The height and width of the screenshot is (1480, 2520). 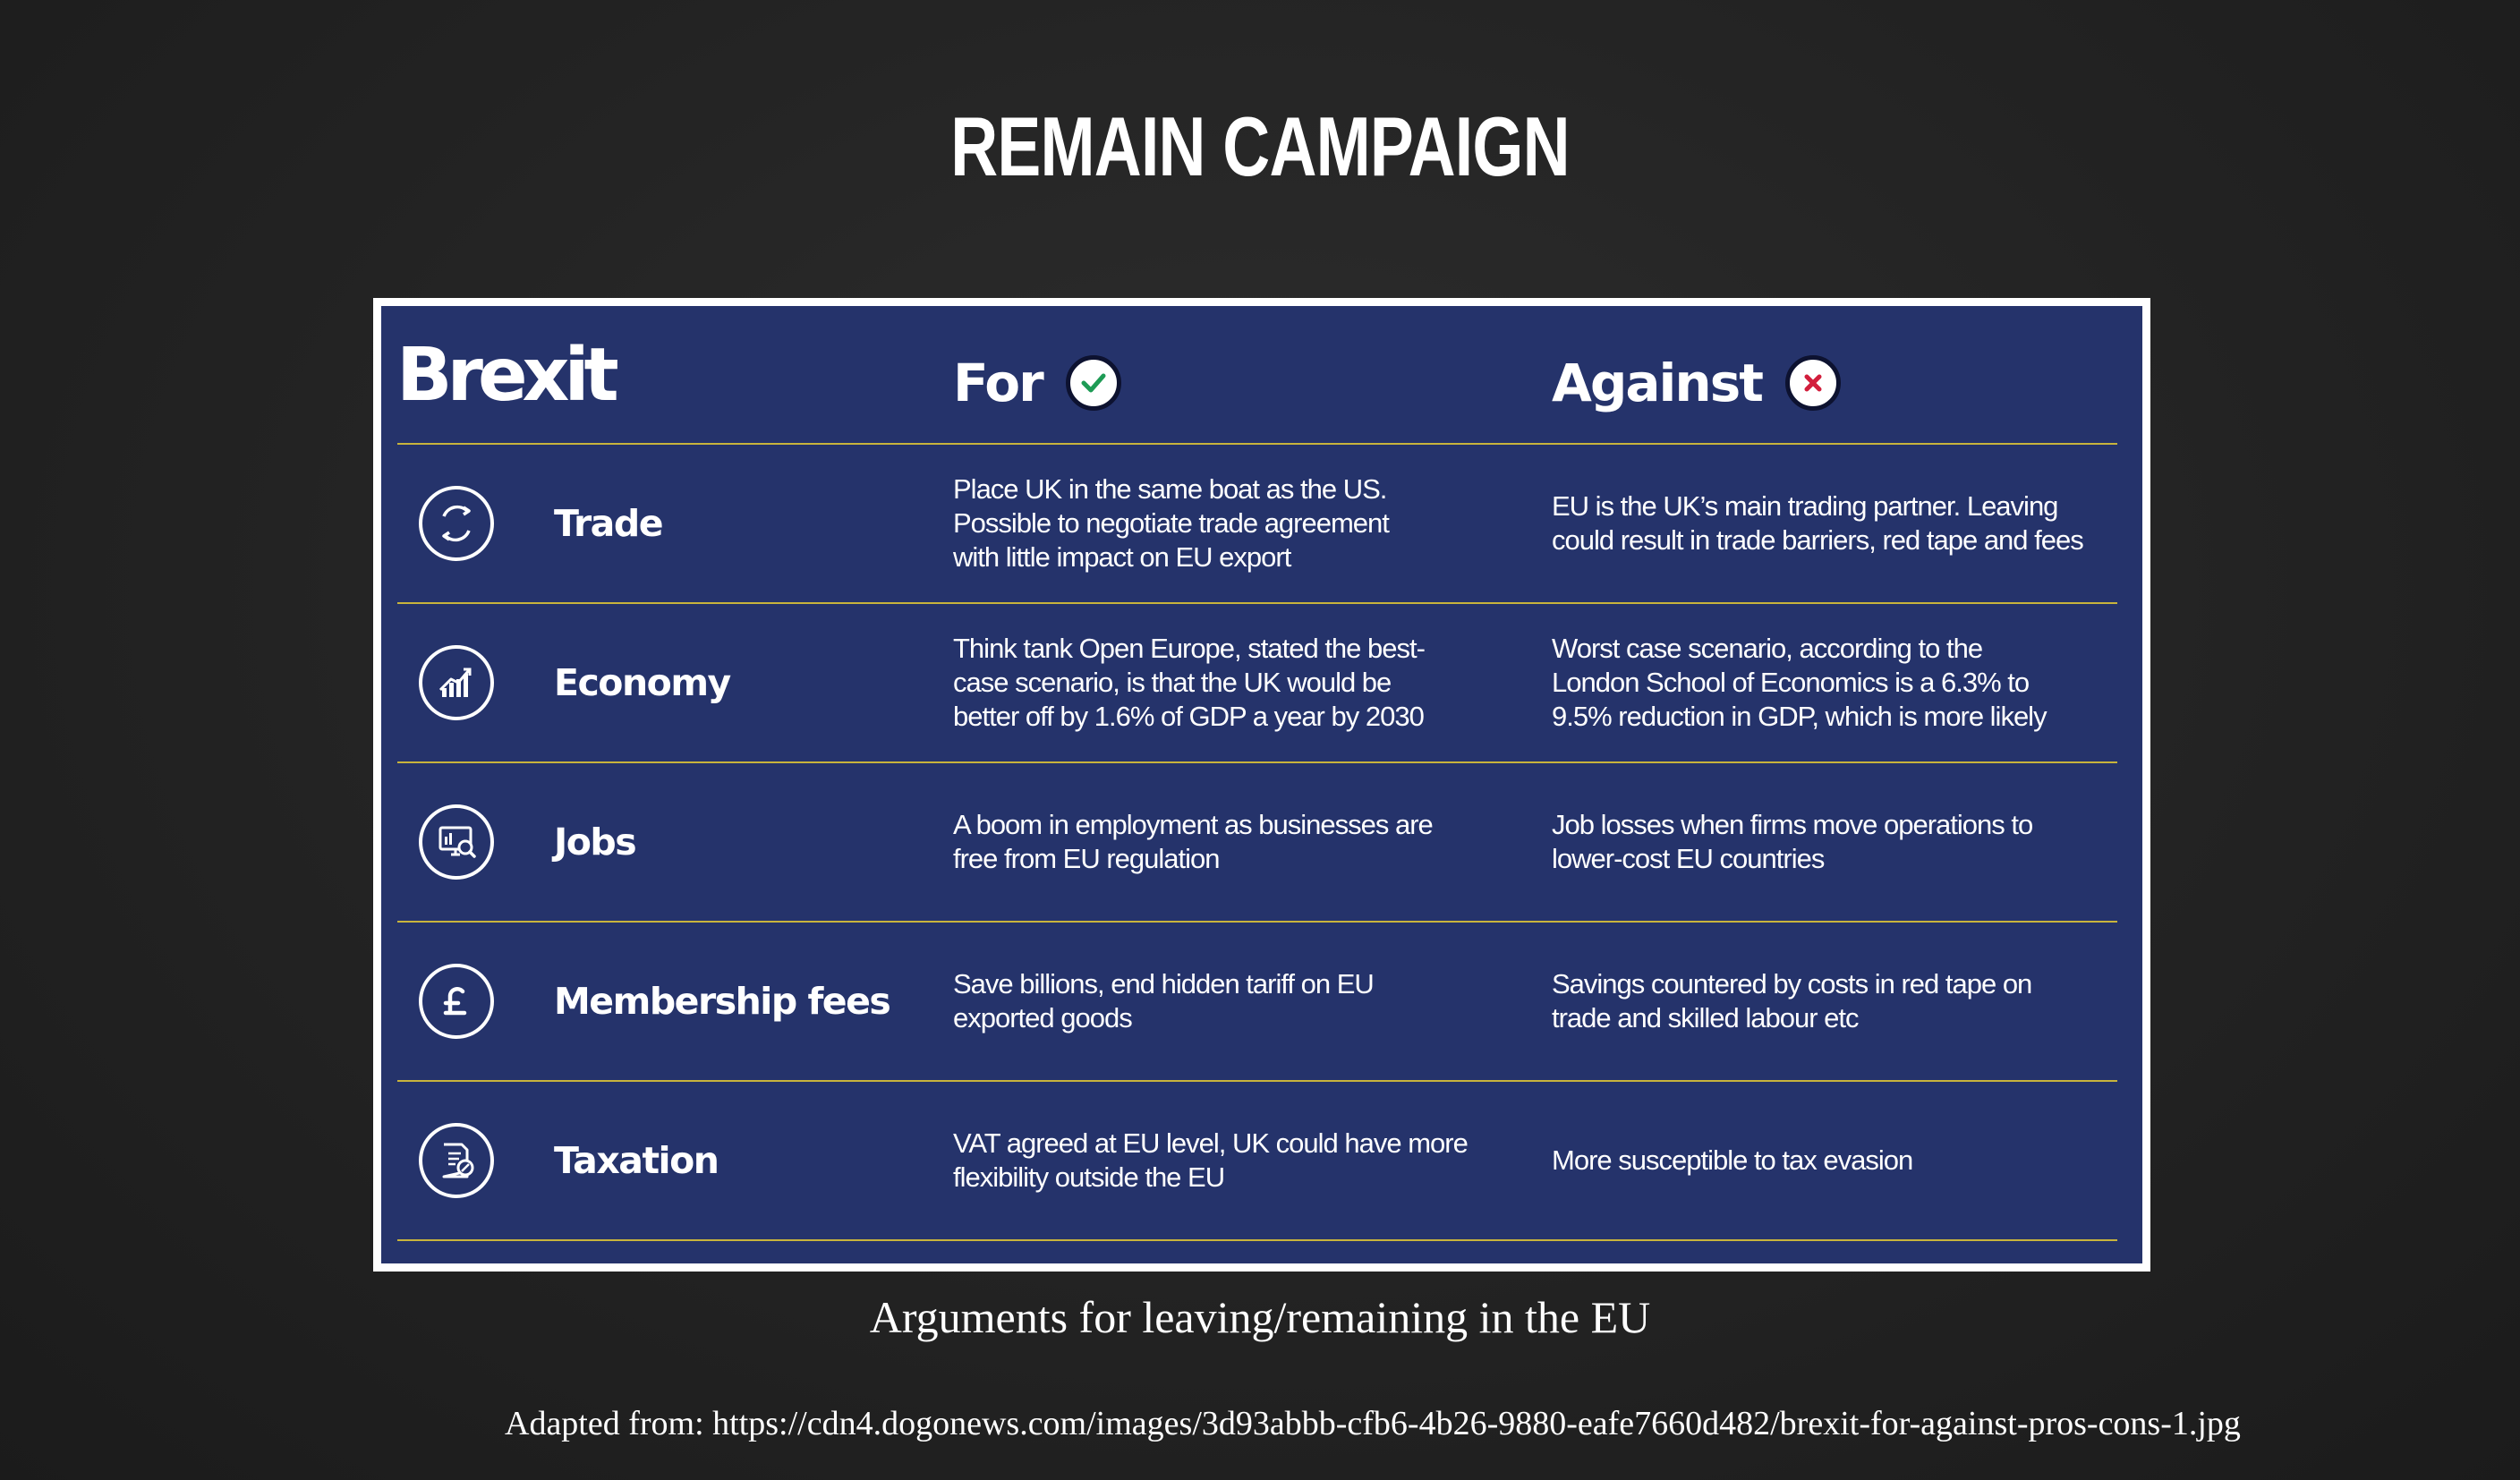 I want to click on cross-icon, so click(x=1813, y=383).